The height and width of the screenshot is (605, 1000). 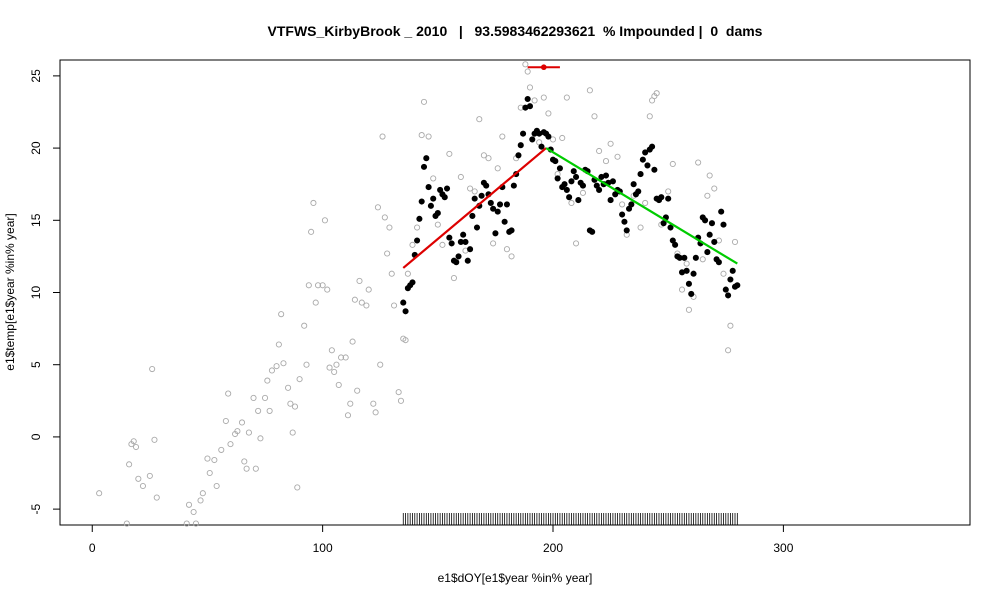 What do you see at coordinates (474, 208) in the screenshot?
I see `fit-line` at bounding box center [474, 208].